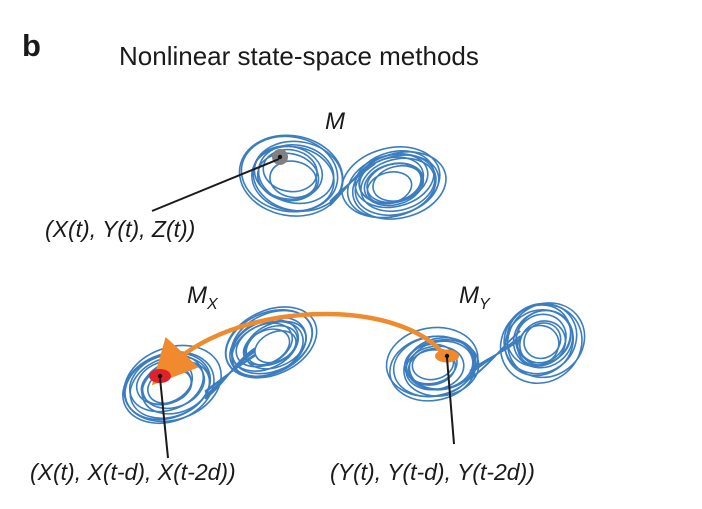 Image resolution: width=702 pixels, height=509 pixels. What do you see at coordinates (31, 45) in the screenshot?
I see `panel-letter: b` at bounding box center [31, 45].